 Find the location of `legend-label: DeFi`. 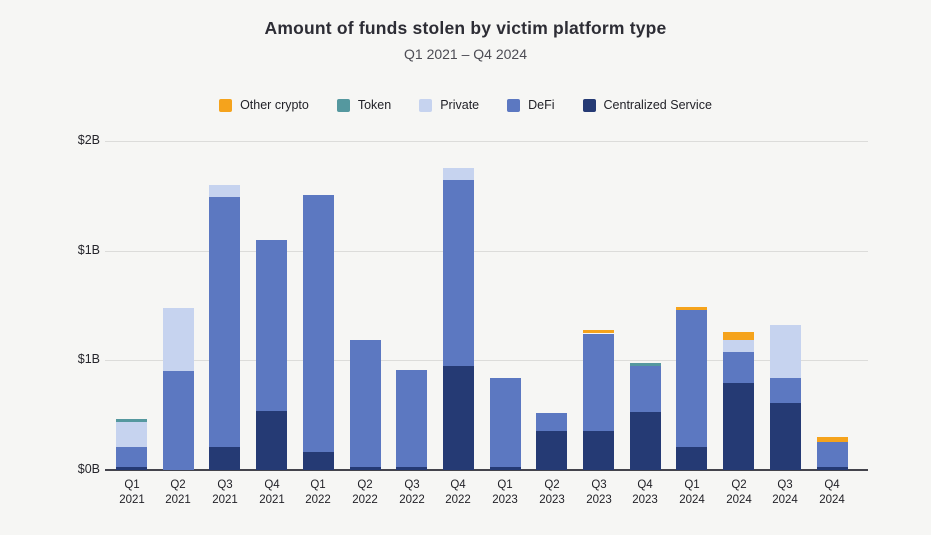

legend-label: DeFi is located at coordinates (541, 105).